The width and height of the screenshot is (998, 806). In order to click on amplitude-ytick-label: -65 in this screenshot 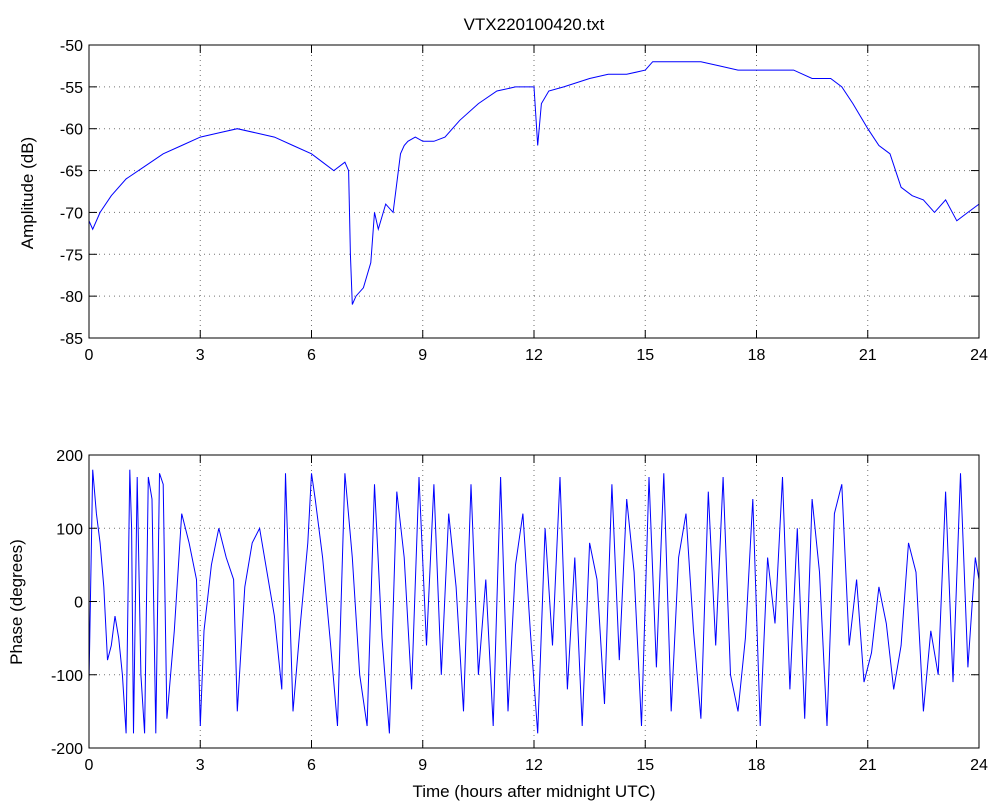, I will do `click(71, 172)`.